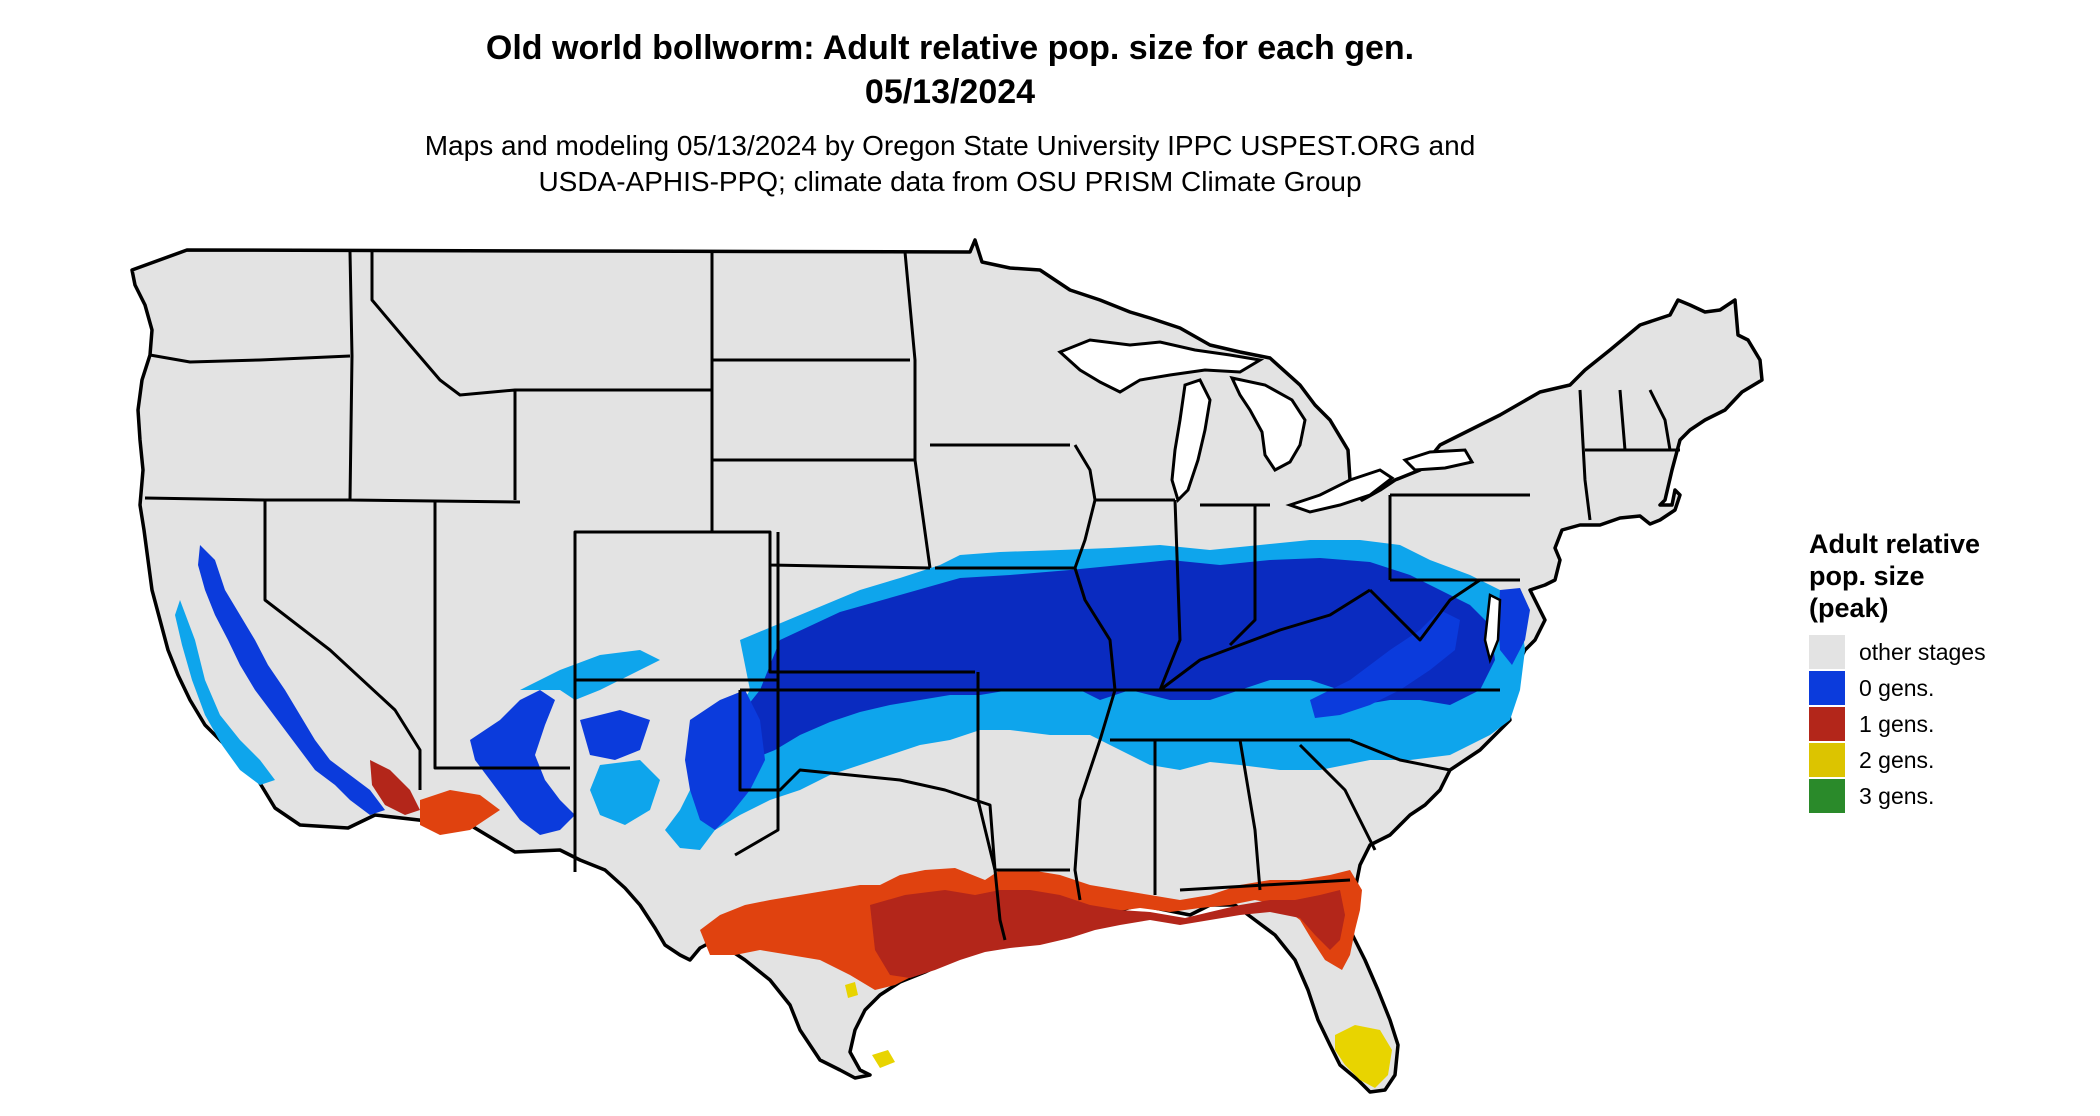 The image size is (2100, 1116). I want to click on legend-label: 2 gens., so click(1897, 760).